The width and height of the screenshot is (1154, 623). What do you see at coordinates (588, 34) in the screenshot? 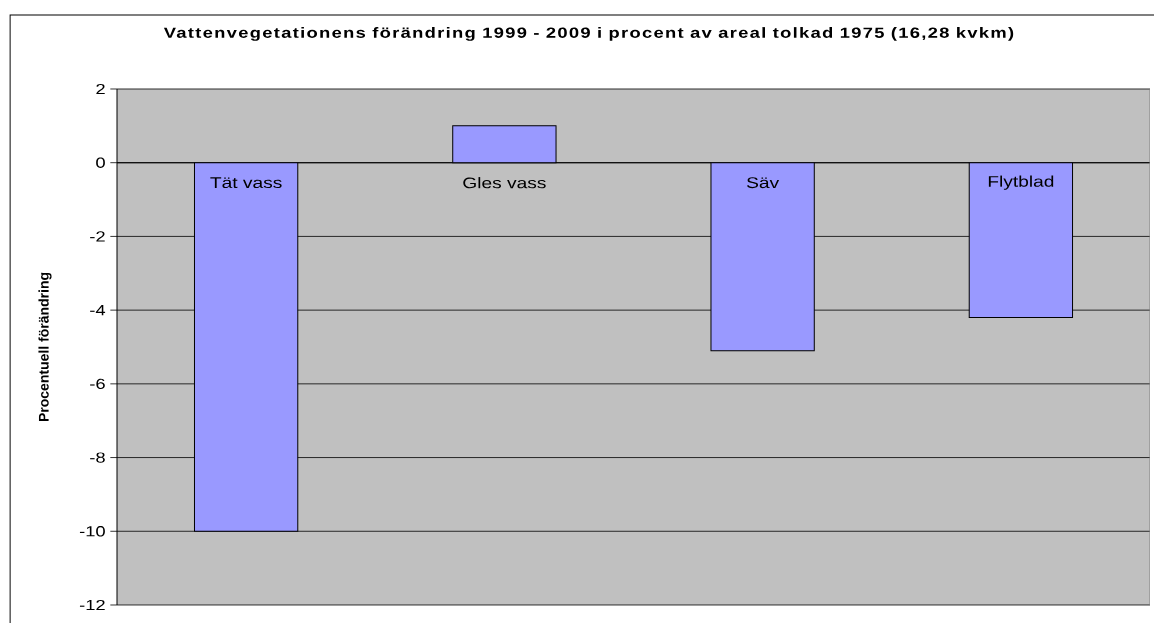
I see `chart-title: Vattenvegetationens förändring 1999 - 2009 i procent av areal tolkad 1975 (16,28 kvkm)` at bounding box center [588, 34].